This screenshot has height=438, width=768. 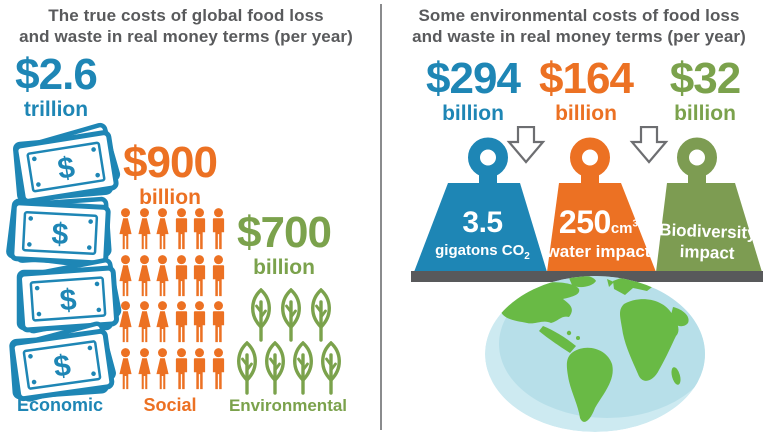 What do you see at coordinates (284, 232) in the screenshot?
I see `environmental-amount: $700` at bounding box center [284, 232].